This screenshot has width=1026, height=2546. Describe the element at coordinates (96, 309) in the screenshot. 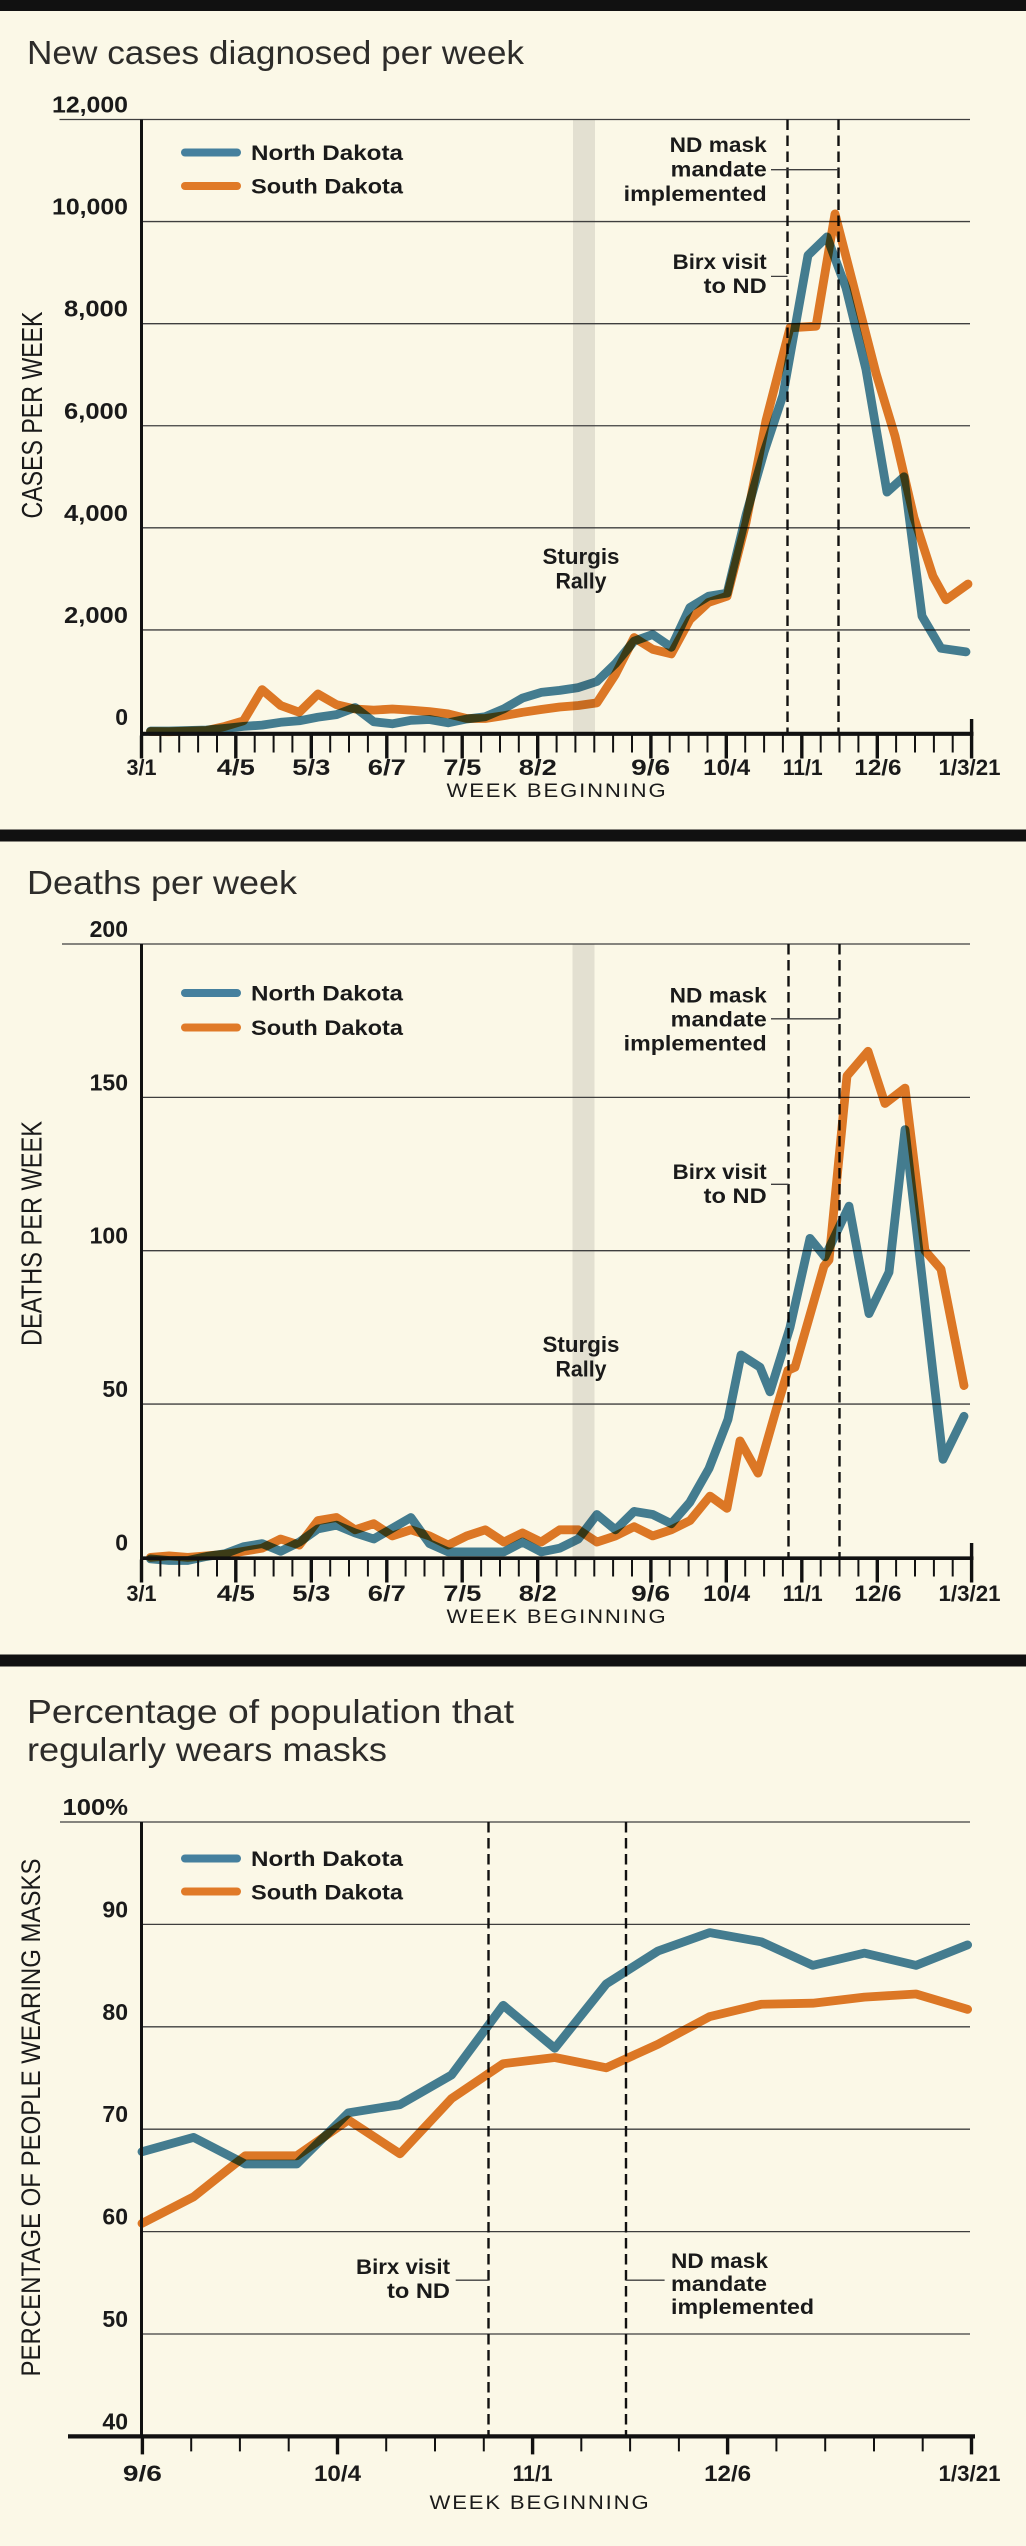

I see `svg-text: 8,000` at that location.